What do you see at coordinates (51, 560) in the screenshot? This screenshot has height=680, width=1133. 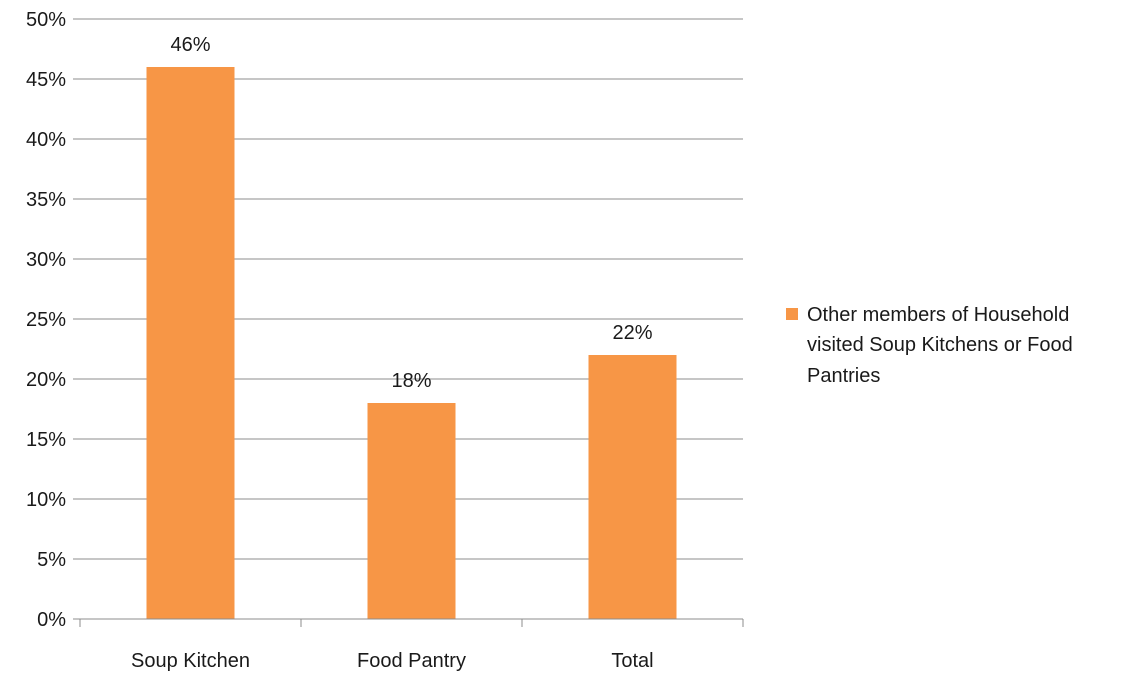 I see `y-tick-label: 5%` at bounding box center [51, 560].